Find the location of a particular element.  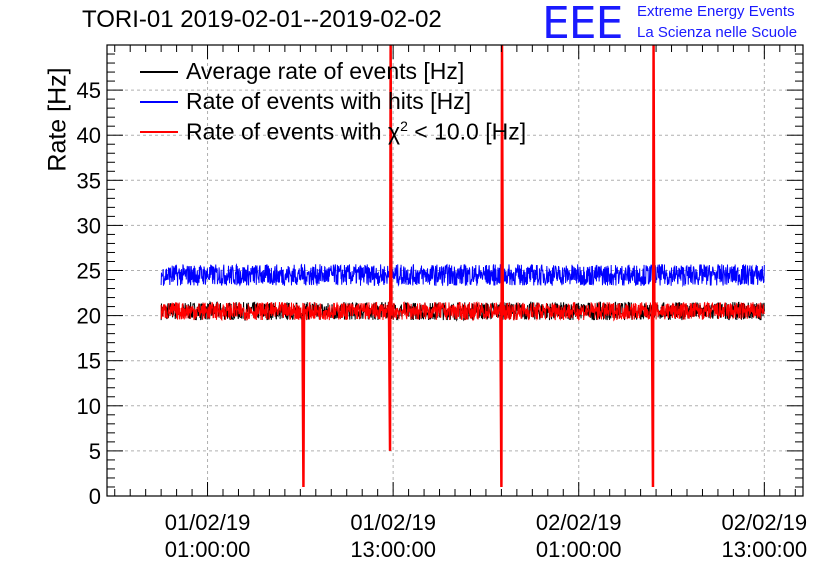

eee-logo: EEE is located at coordinates (582, 24).